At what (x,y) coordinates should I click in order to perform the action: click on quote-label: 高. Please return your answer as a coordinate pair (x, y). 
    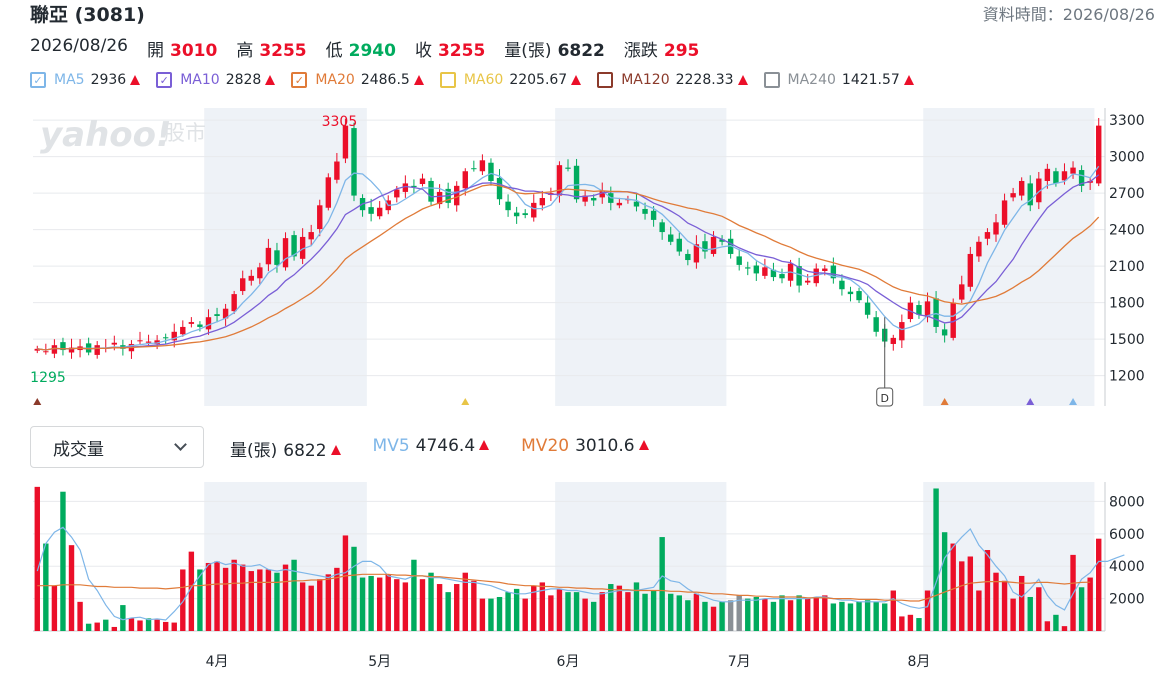
    Looking at the image, I should click on (245, 51).